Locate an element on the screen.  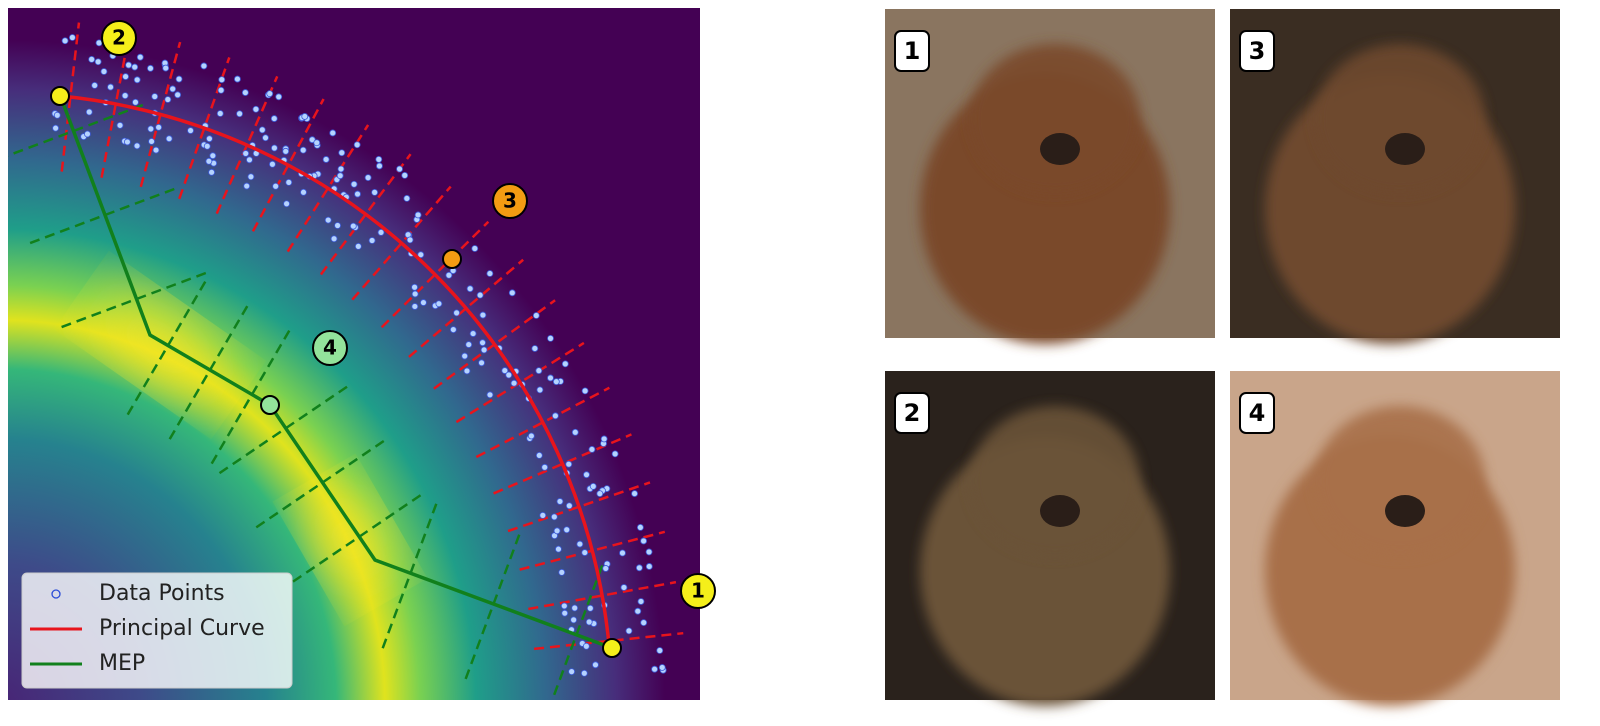
image-panel: 2 is located at coordinates (1050, 538).